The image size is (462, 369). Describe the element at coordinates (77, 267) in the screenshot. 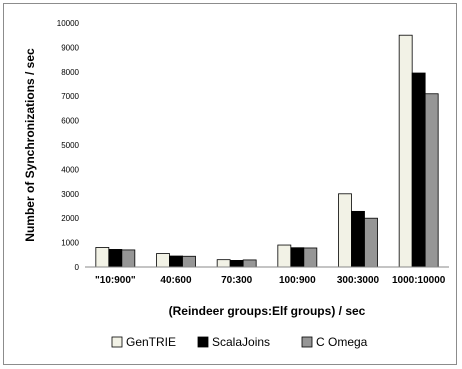

I see `y-tick-label: 0` at that location.